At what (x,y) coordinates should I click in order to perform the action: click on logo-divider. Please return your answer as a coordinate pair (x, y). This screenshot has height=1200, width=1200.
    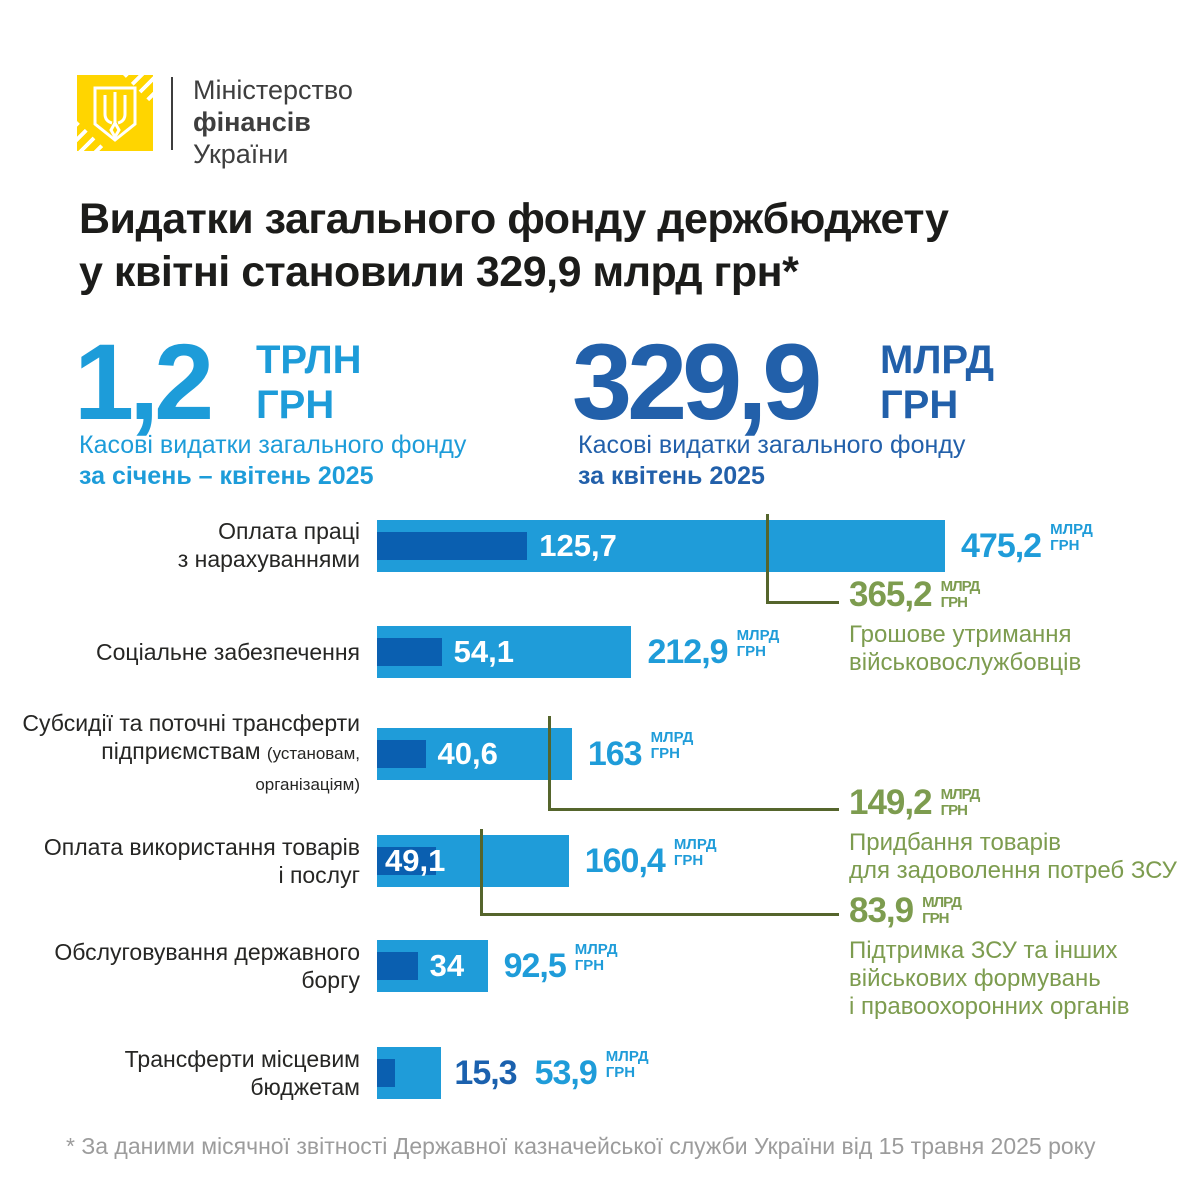
    Looking at the image, I should click on (172, 113).